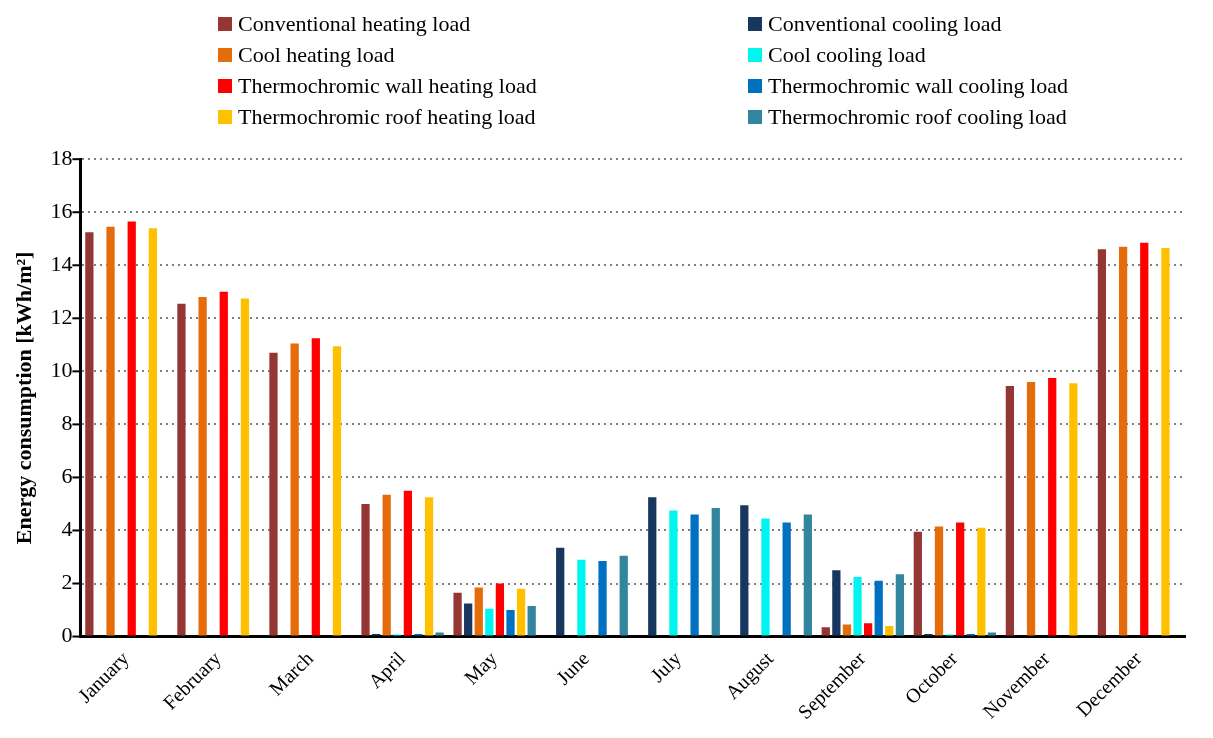 The height and width of the screenshot is (738, 1213). I want to click on y-axis-title: Energy consumption [kWh/m²], so click(23, 398).